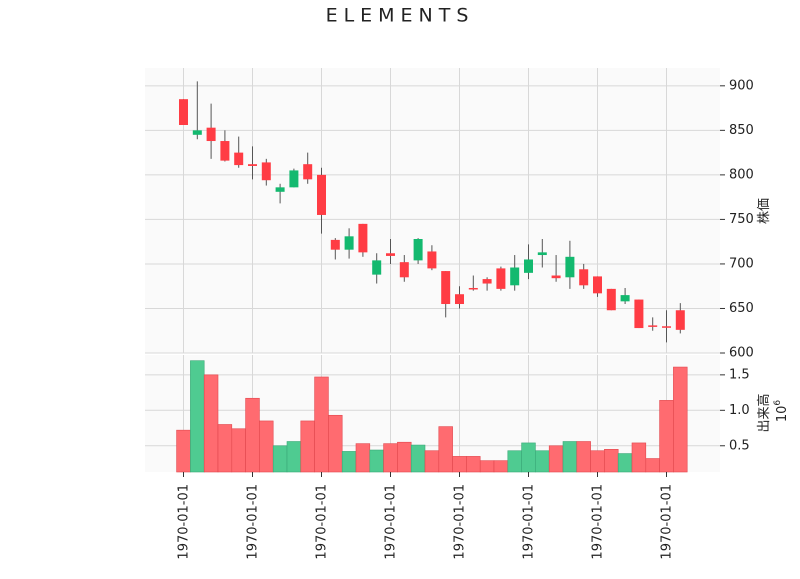  Describe the element at coordinates (764, 412) in the screenshot. I see `volume-axis-label: 出来高` at that location.